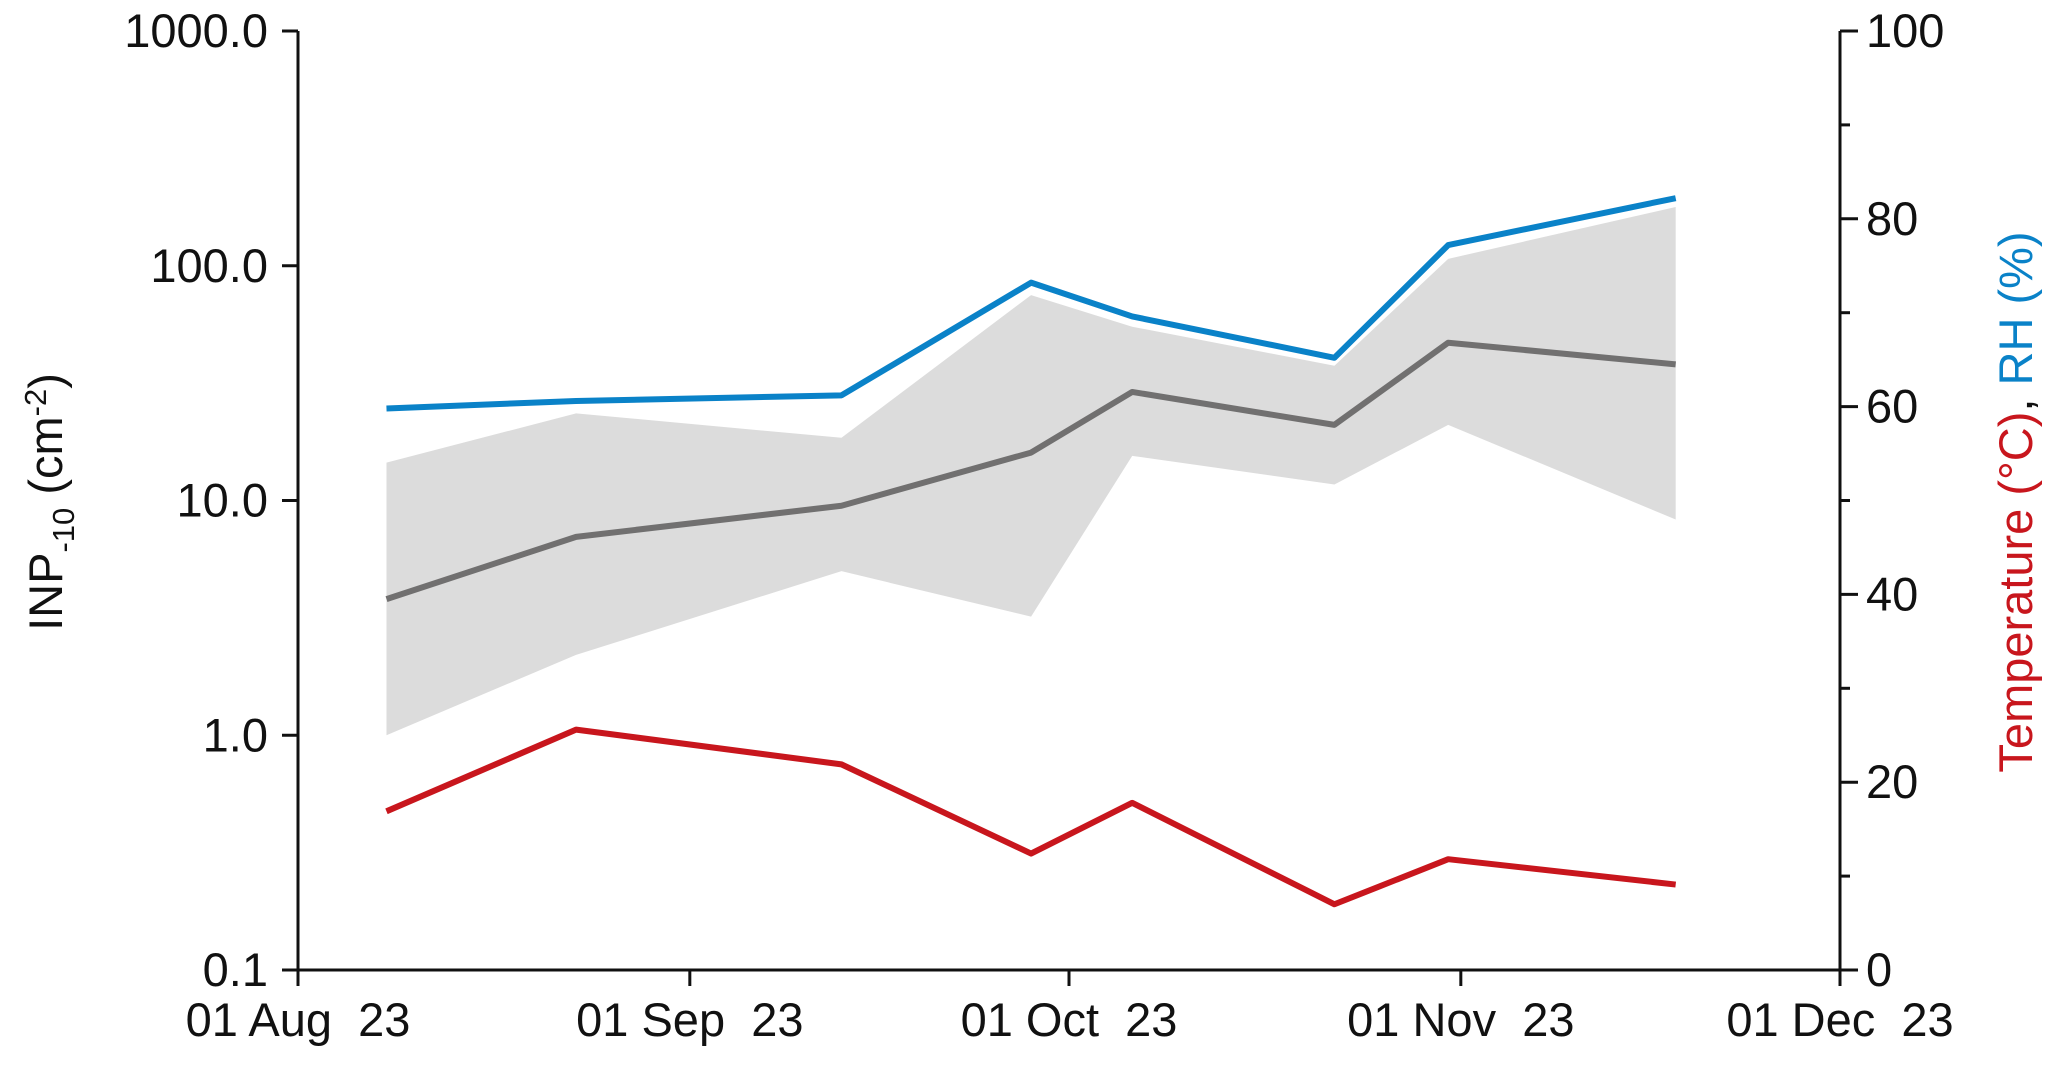  Describe the element at coordinates (209, 265) in the screenshot. I see `left-tick-label: 100.0` at that location.